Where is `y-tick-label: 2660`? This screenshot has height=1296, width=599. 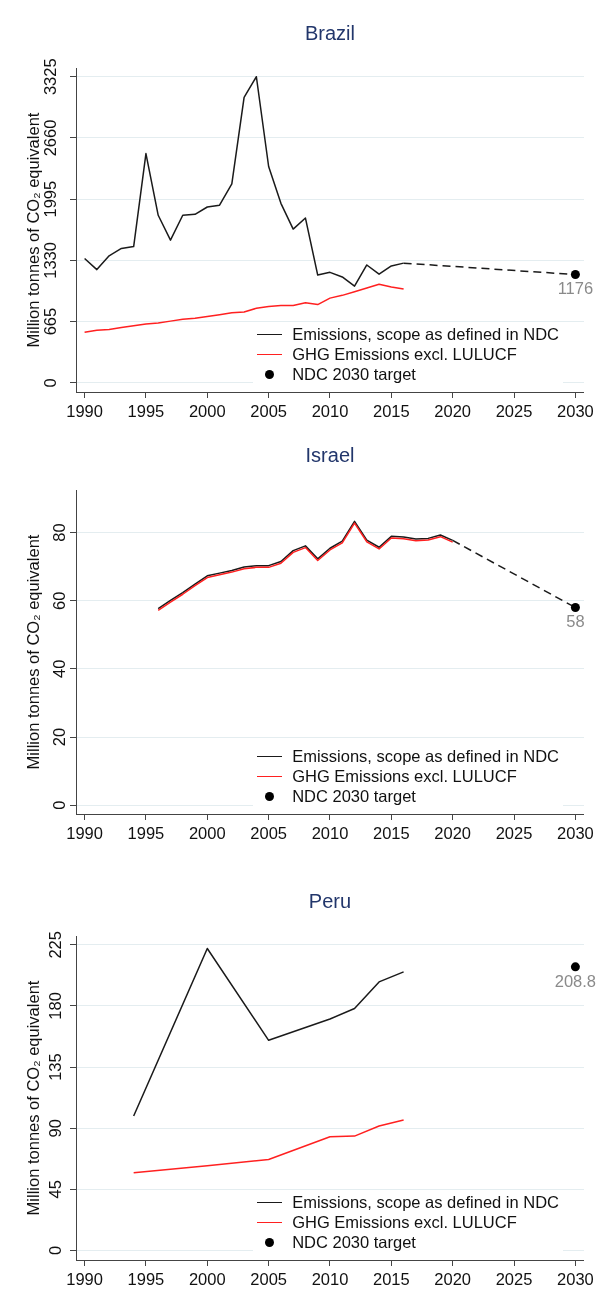
y-tick-label: 2660 is located at coordinates (50, 138).